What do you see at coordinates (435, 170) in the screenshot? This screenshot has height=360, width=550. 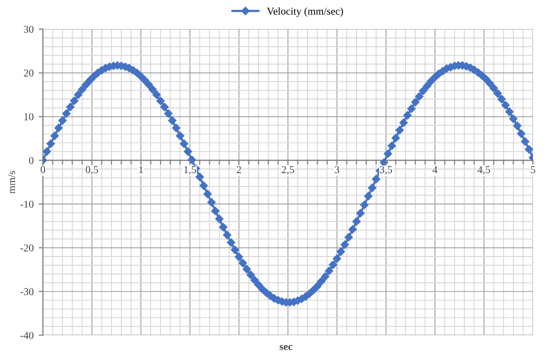 I see `x-tick-label: 4` at bounding box center [435, 170].